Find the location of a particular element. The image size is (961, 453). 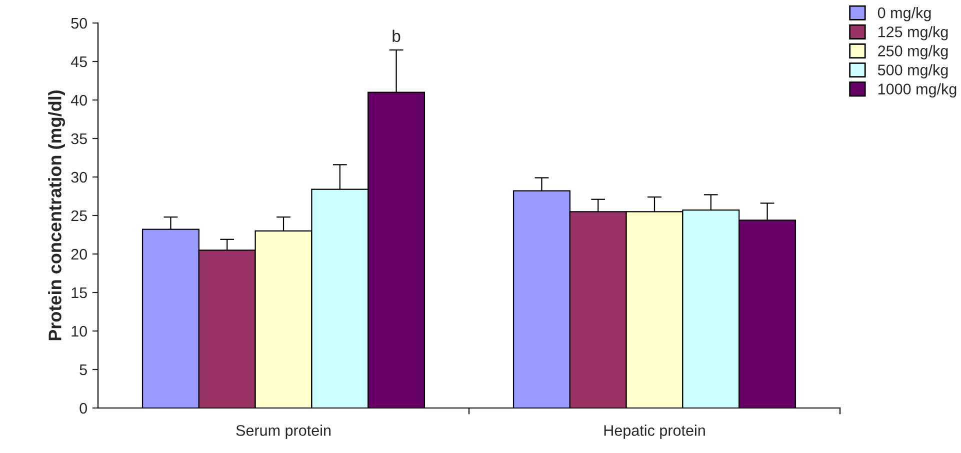

x-tick-label: Serum protein is located at coordinates (283, 431).